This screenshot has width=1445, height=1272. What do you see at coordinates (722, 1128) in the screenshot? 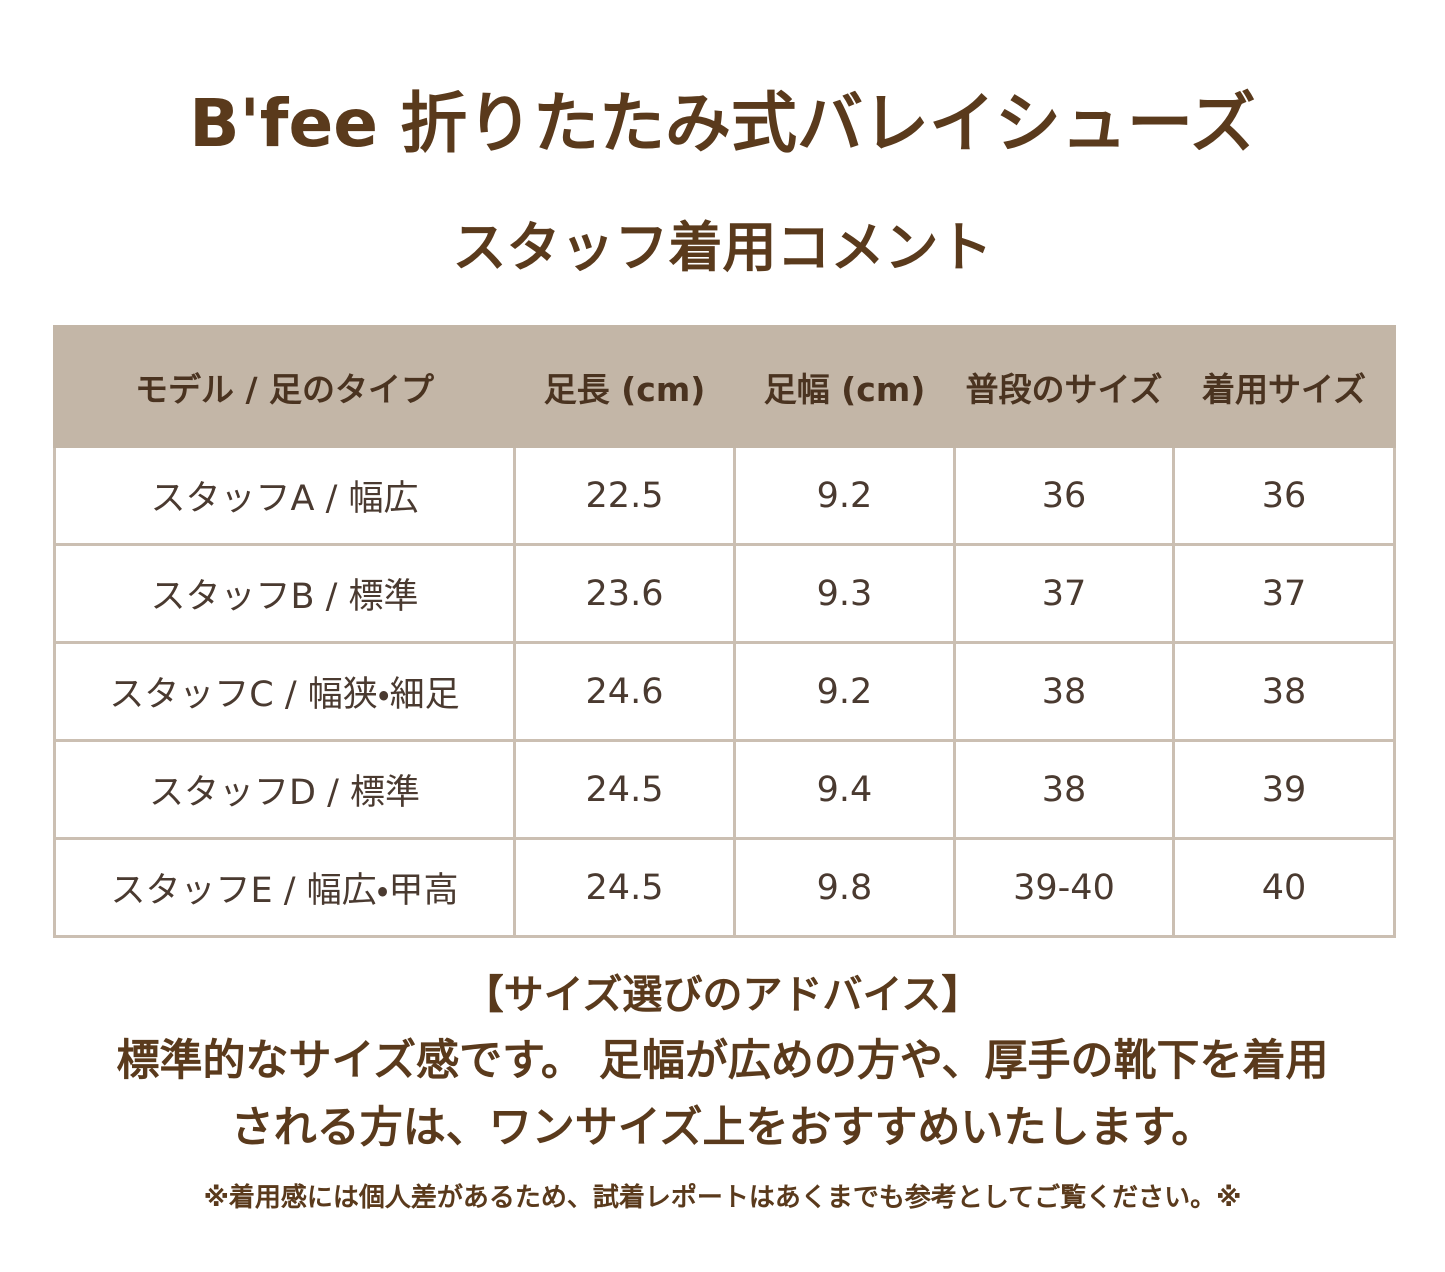
I see `advice-line: される方は、ワンサイズ上をおすすめいたします。` at bounding box center [722, 1128].